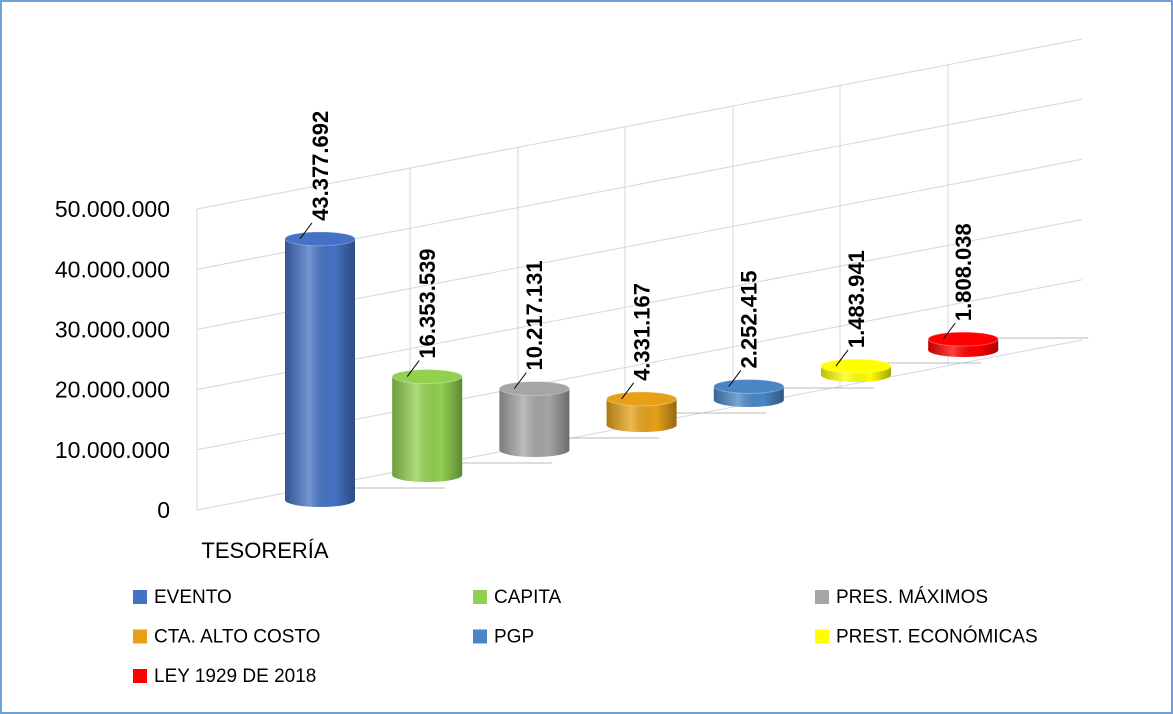  Describe the element at coordinates (514, 637) in the screenshot. I see `legend-label: PGP` at that location.